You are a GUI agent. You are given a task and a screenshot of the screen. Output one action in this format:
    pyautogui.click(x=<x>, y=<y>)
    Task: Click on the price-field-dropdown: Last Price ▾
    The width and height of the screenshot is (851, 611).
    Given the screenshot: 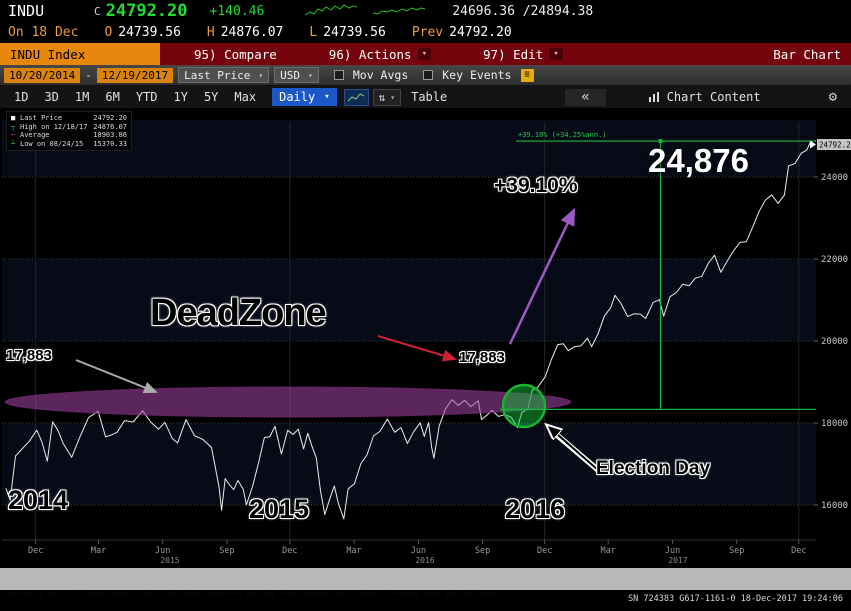 What is the action you would take?
    pyautogui.click(x=224, y=75)
    